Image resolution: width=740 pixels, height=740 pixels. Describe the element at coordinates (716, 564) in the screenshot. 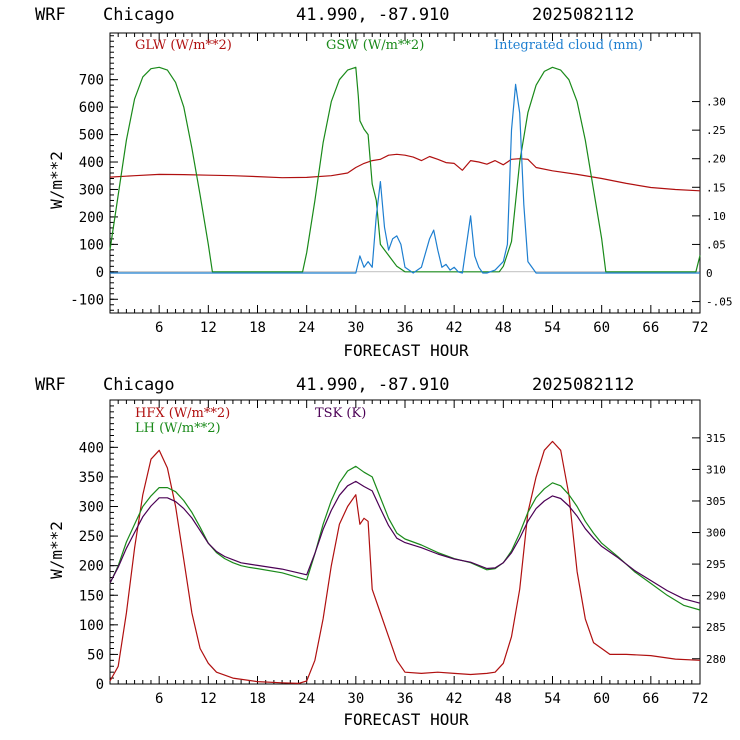

I see `y2-tick-label: 295` at that location.